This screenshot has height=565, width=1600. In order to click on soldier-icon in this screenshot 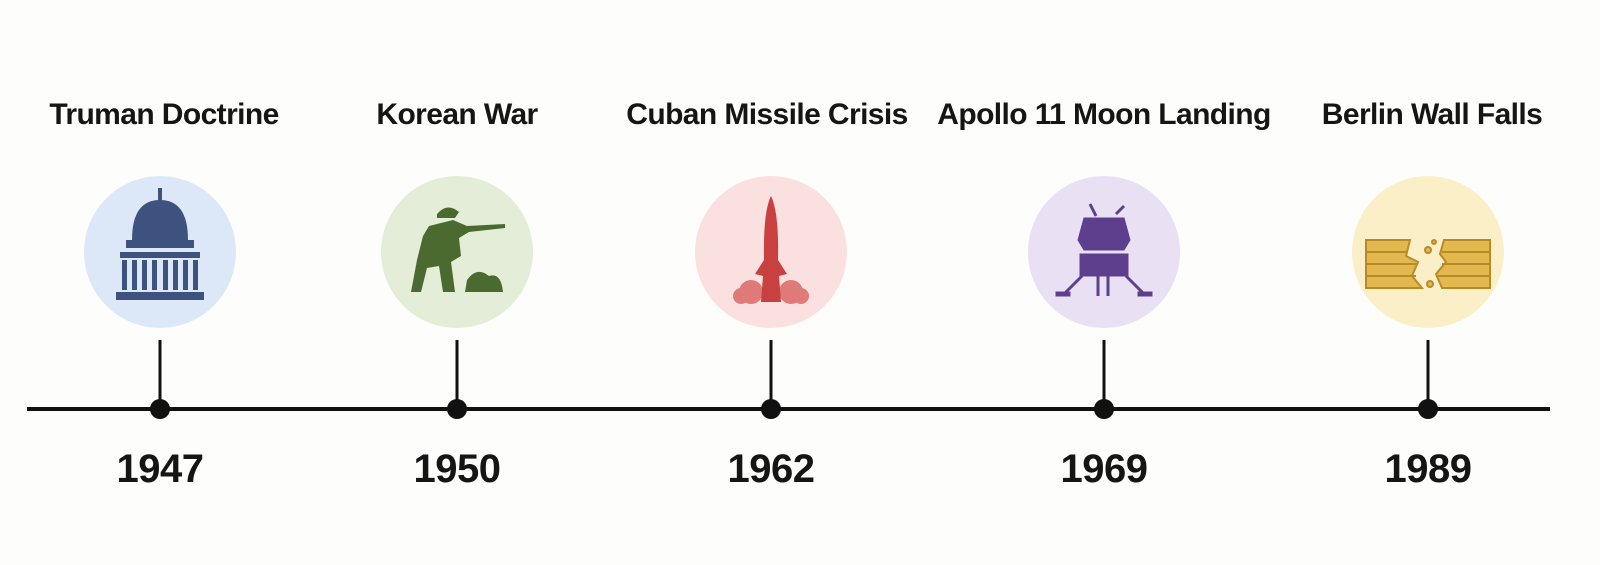, I will do `click(458, 249)`.